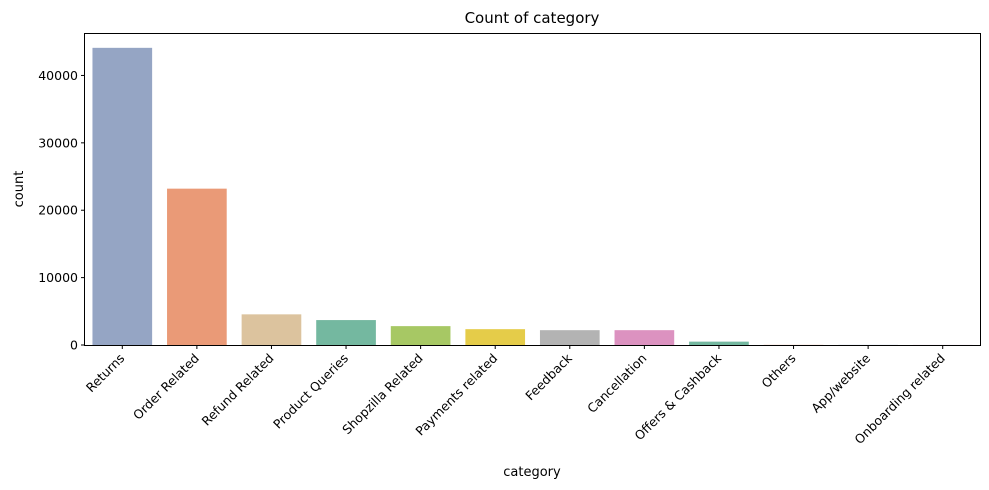  I want to click on x-tick-label: Product Queries, so click(310, 391).